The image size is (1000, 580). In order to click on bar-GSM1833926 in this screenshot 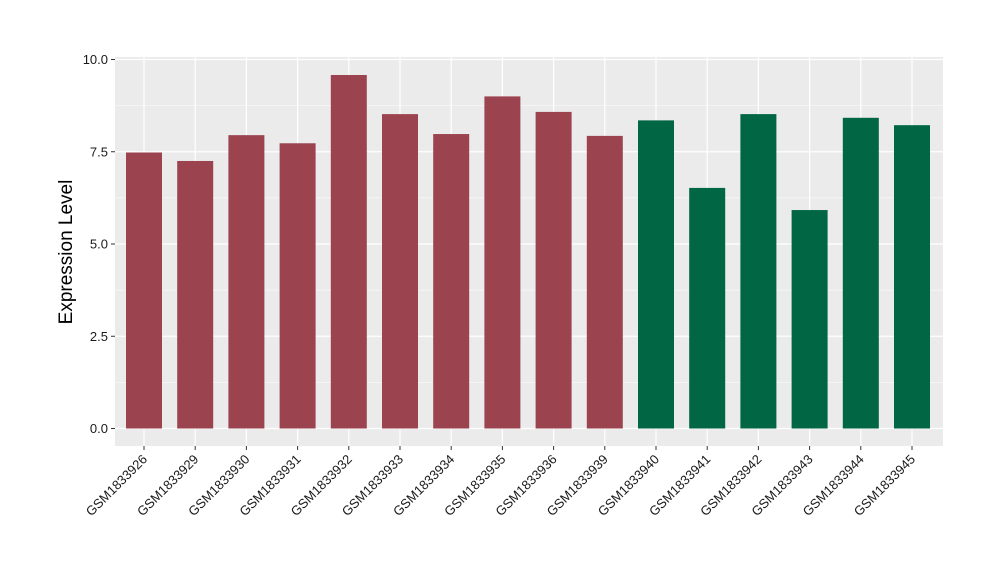, I will do `click(144, 290)`.